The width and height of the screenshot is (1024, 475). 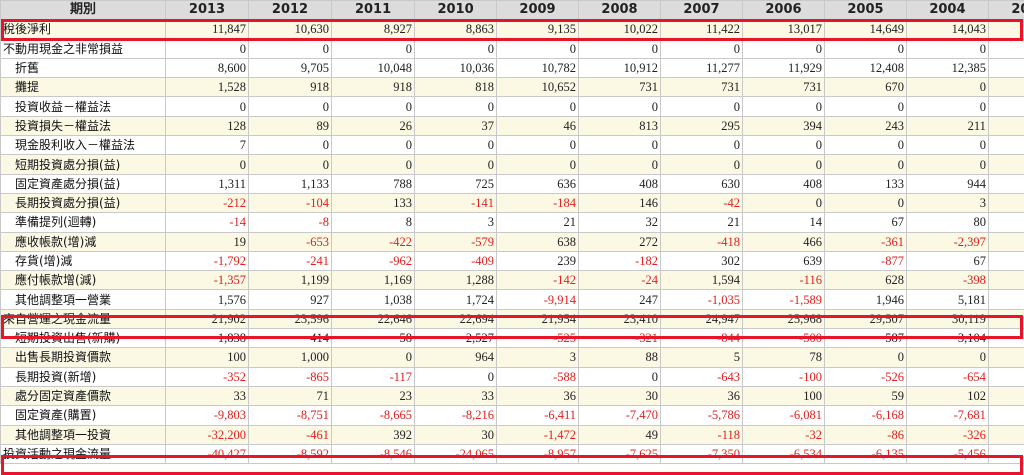 I want to click on table-row: 處分固定資產價款 33 71 23 33 36 30 36 100 59 102, so click(x=512, y=396).